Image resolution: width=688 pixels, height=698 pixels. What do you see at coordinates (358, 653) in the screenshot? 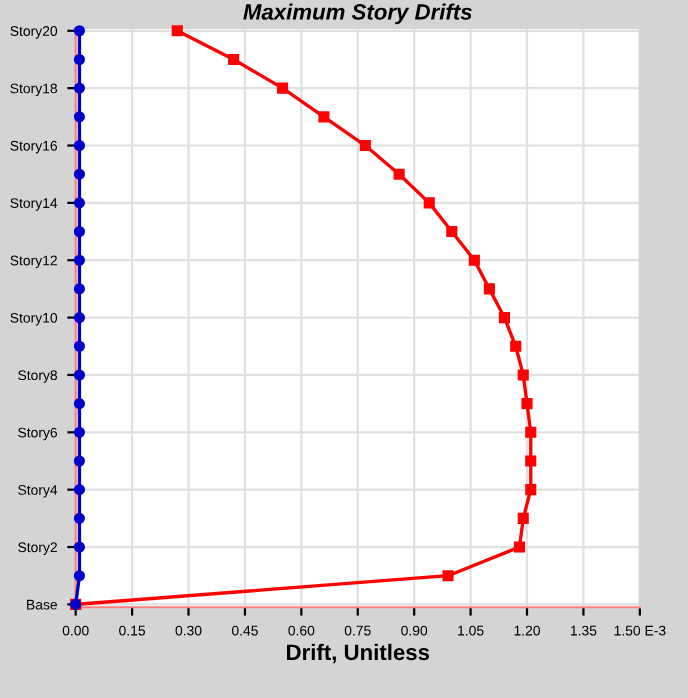
I see `x-axis-title: Drift, Unitless` at bounding box center [358, 653].